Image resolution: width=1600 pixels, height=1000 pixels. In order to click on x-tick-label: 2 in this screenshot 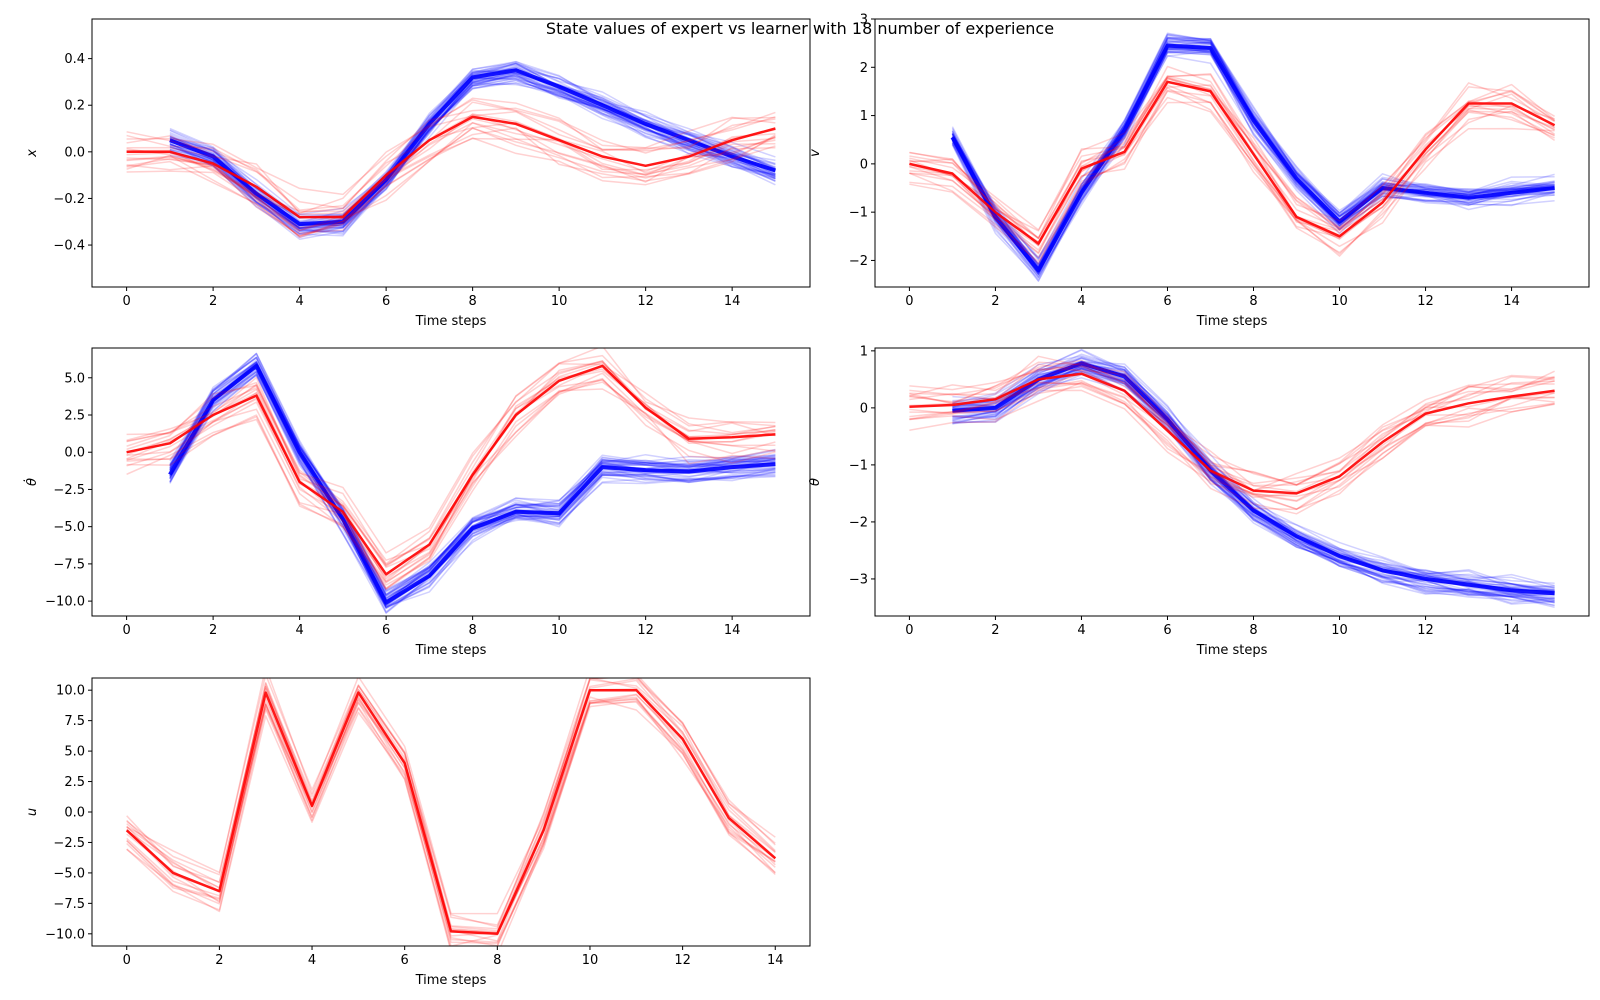, I will do `click(213, 630)`.